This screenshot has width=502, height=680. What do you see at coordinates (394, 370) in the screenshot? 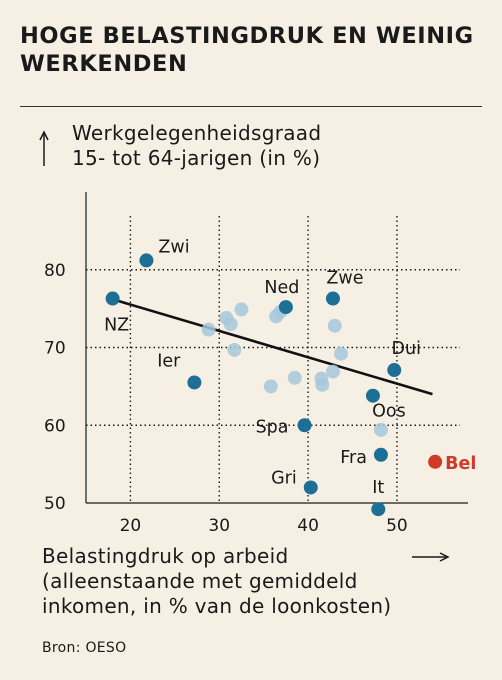
I see `data-point-dui` at bounding box center [394, 370].